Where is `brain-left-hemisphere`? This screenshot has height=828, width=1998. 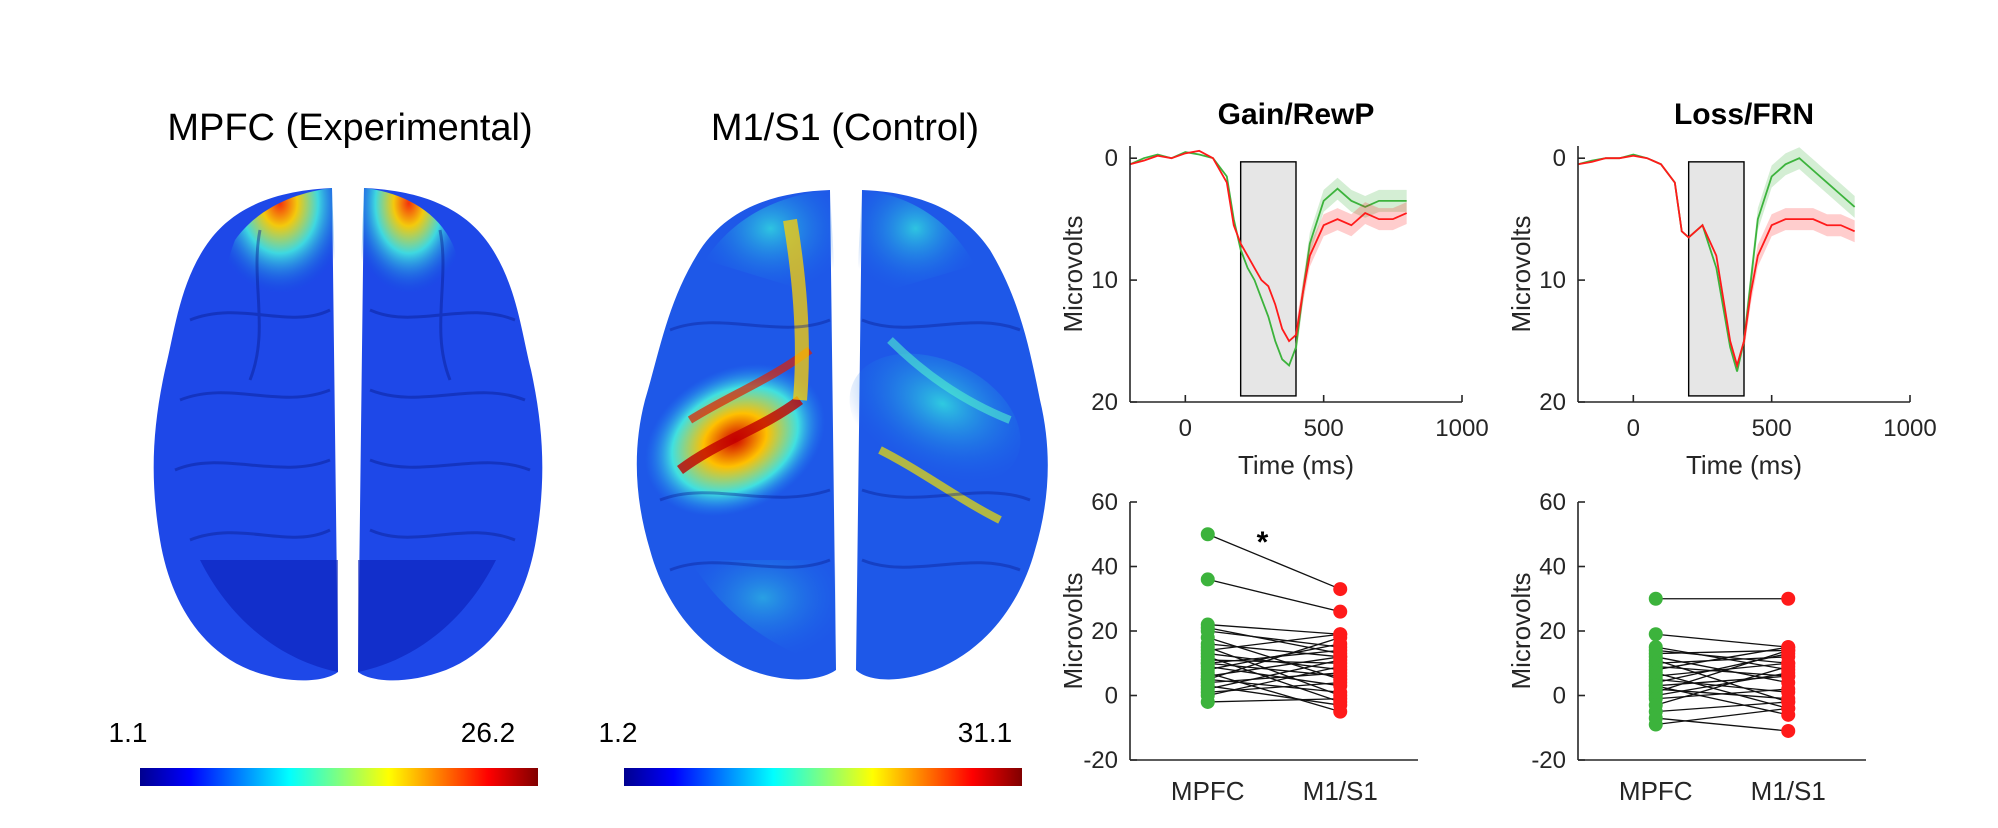 brain-left-hemisphere is located at coordinates (736, 435).